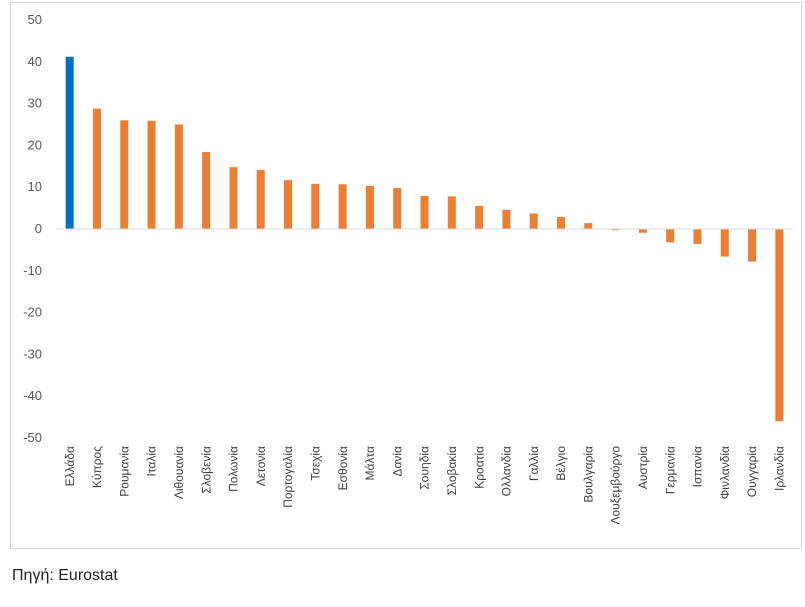 Image resolution: width=805 pixels, height=607 pixels. I want to click on category-label: Πορτογαλία, so click(288, 477).